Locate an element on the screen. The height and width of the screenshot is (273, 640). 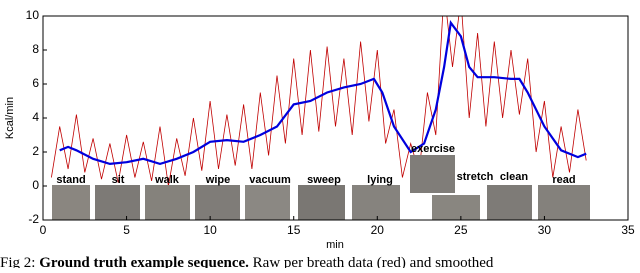
x-tick-label: 0 is located at coordinates (43, 230).